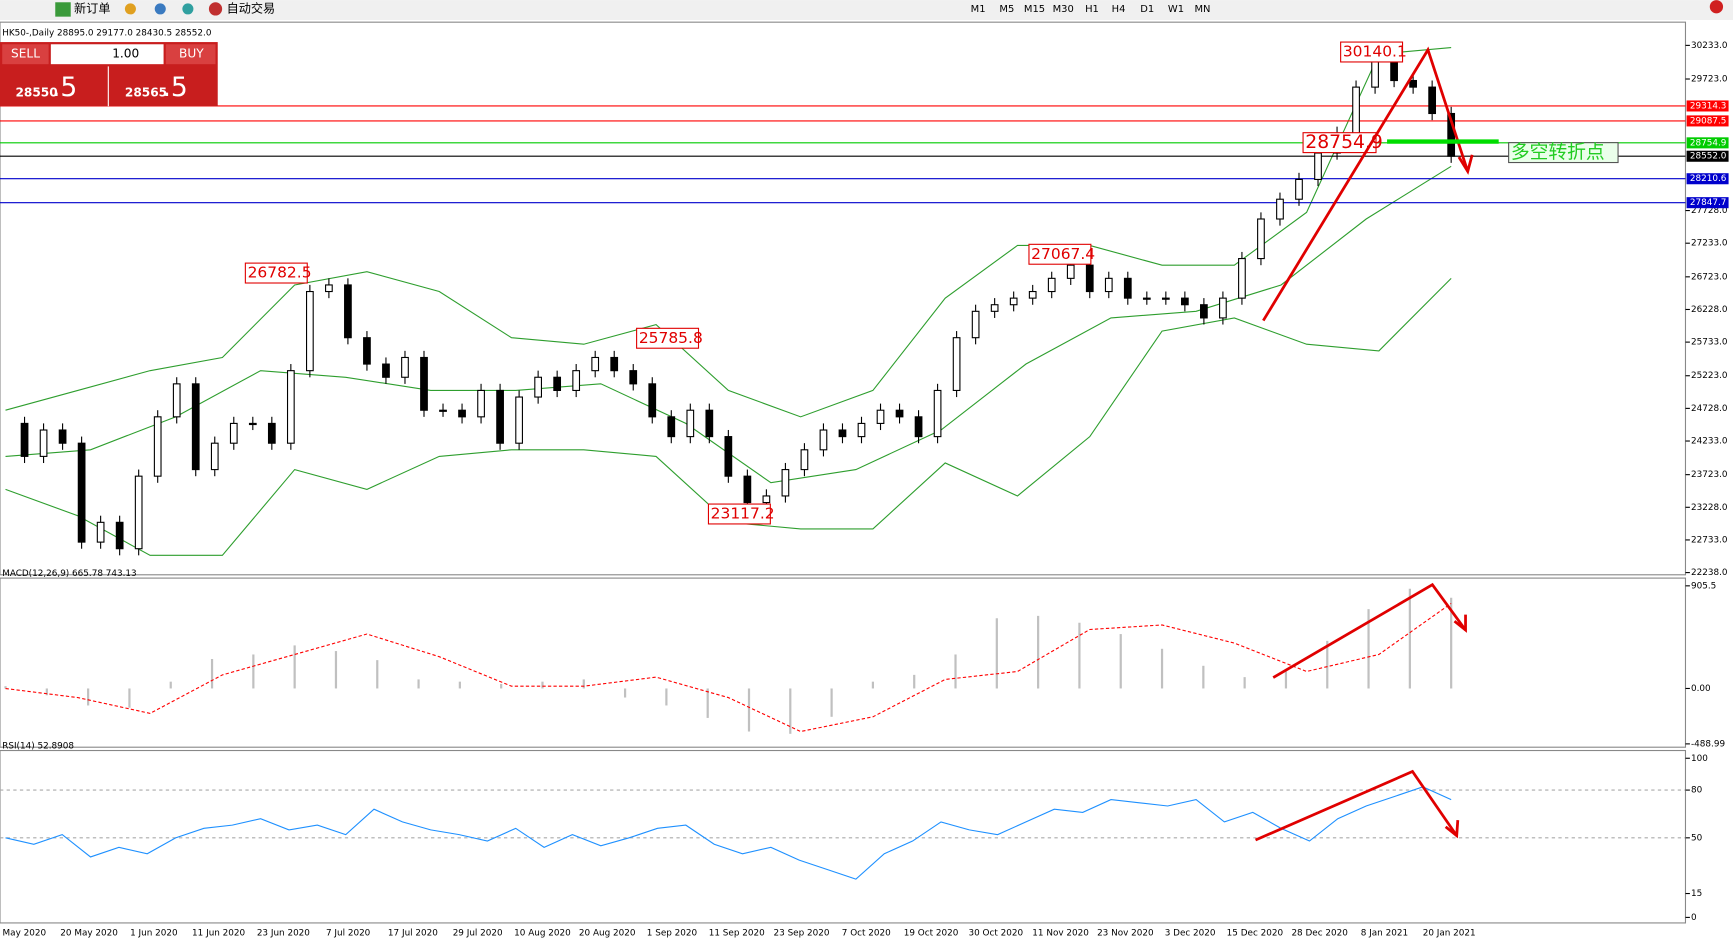  What do you see at coordinates (1063, 9) in the screenshot?
I see `timeframe-button: M30` at bounding box center [1063, 9].